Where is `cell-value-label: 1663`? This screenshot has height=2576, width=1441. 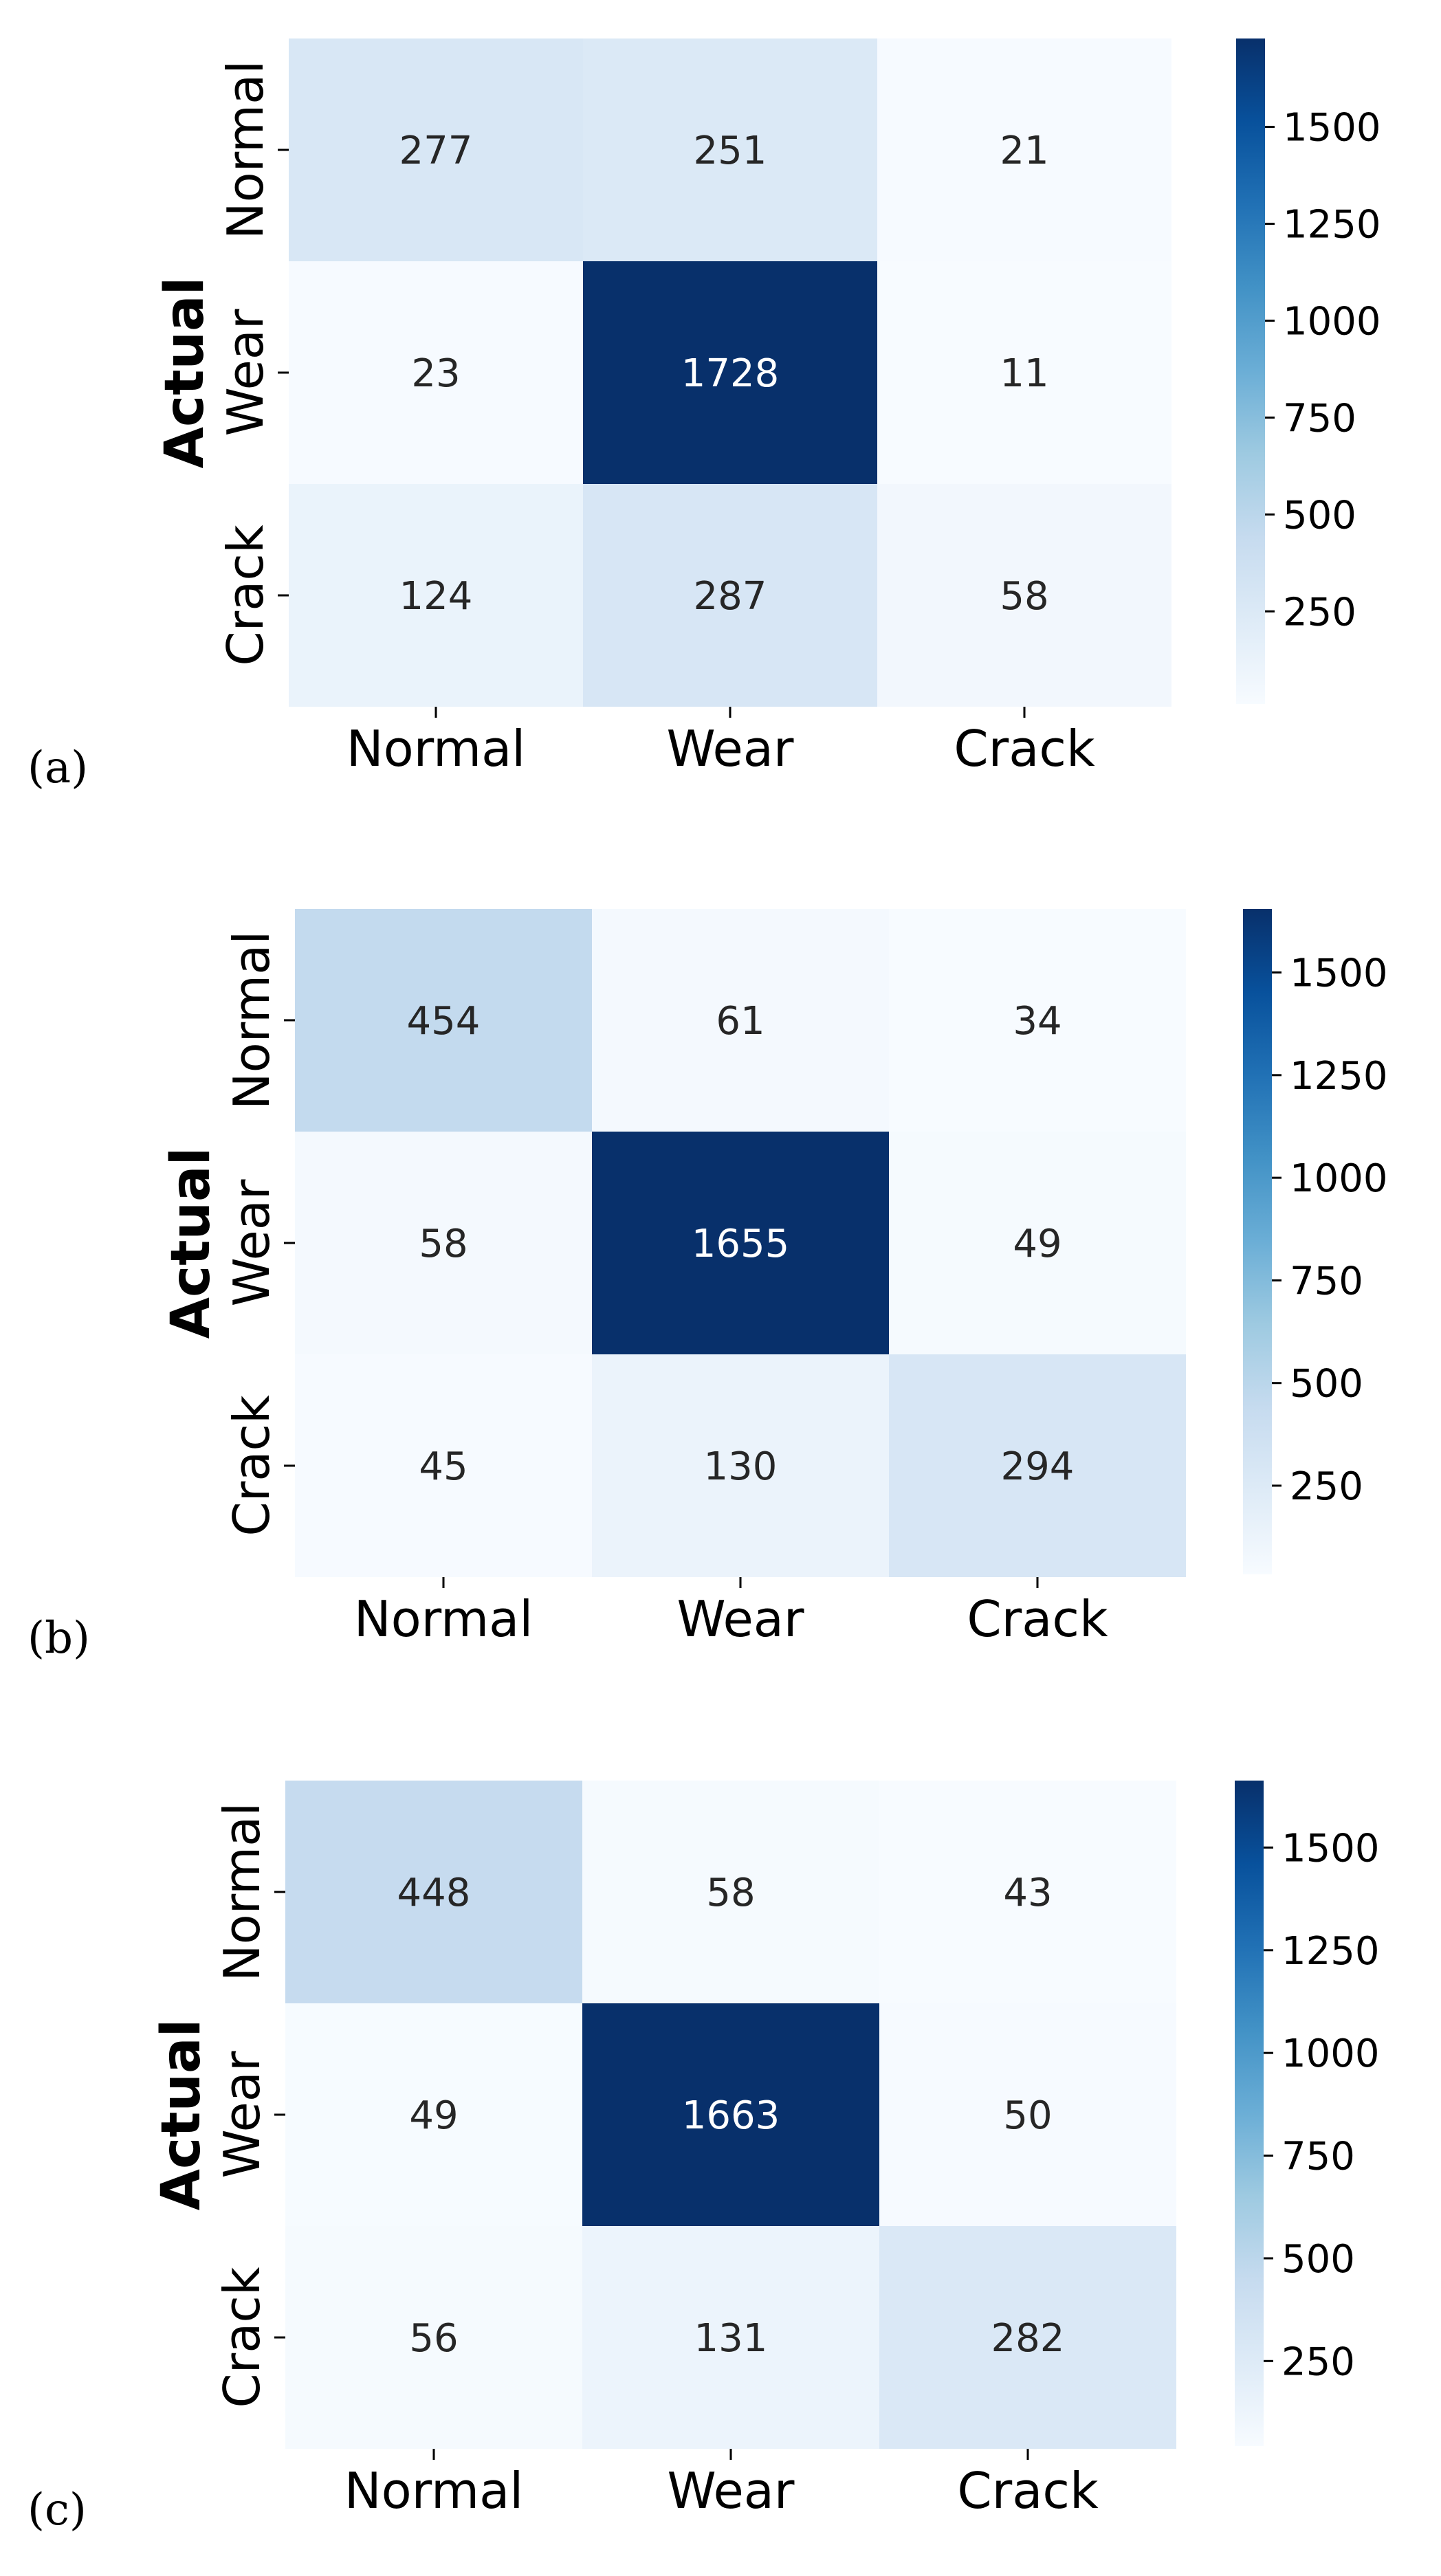 cell-value-label: 1663 is located at coordinates (731, 2115).